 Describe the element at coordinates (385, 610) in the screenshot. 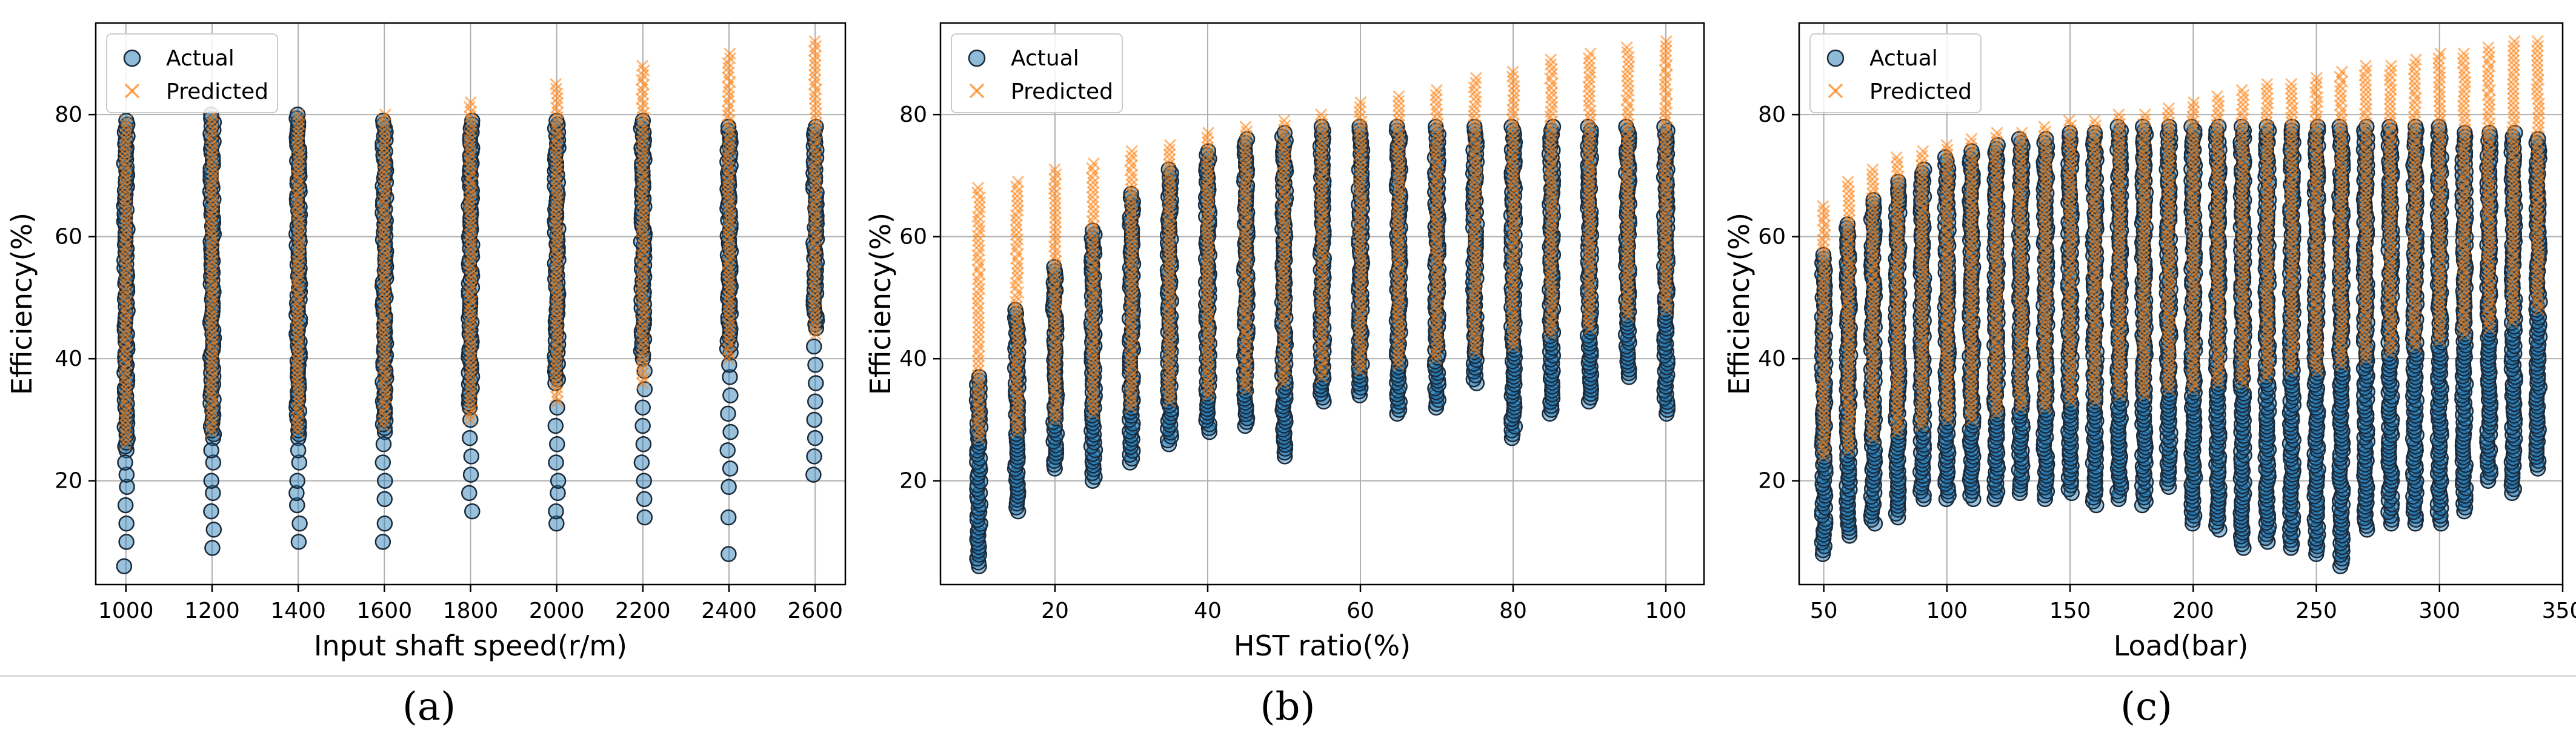

I see `x-tick-label: 1600` at that location.